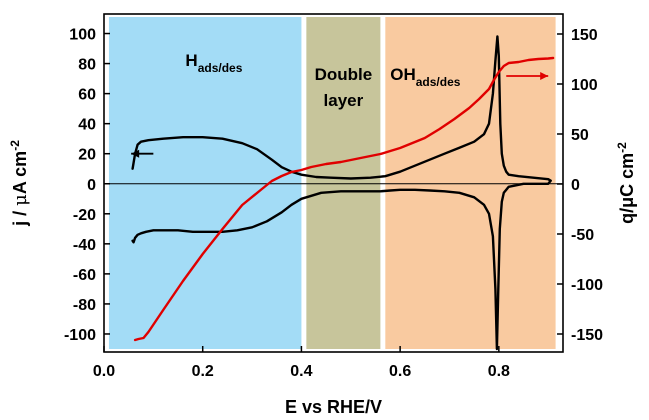 This screenshot has height=420, width=649. I want to click on region-label-double-layer-line: layer, so click(344, 100).